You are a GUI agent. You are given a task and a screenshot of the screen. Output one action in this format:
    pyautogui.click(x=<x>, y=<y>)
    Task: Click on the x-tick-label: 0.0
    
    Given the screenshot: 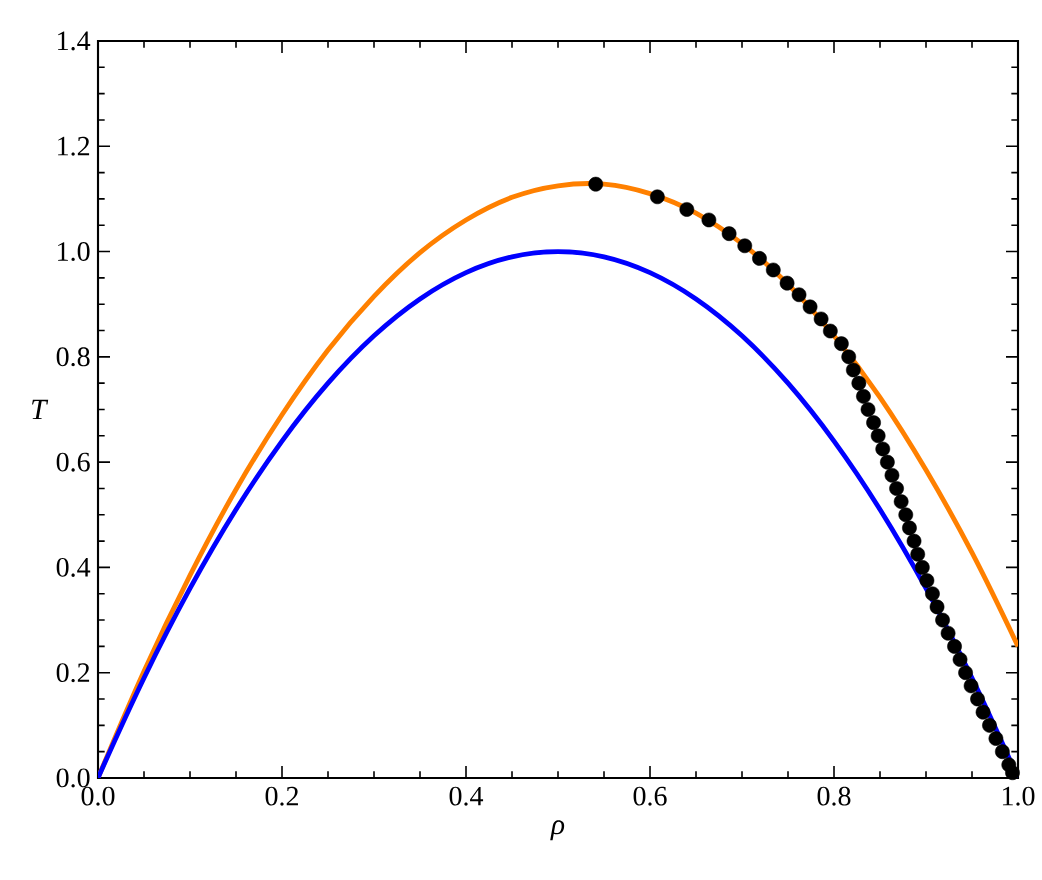 What is the action you would take?
    pyautogui.click(x=98, y=796)
    